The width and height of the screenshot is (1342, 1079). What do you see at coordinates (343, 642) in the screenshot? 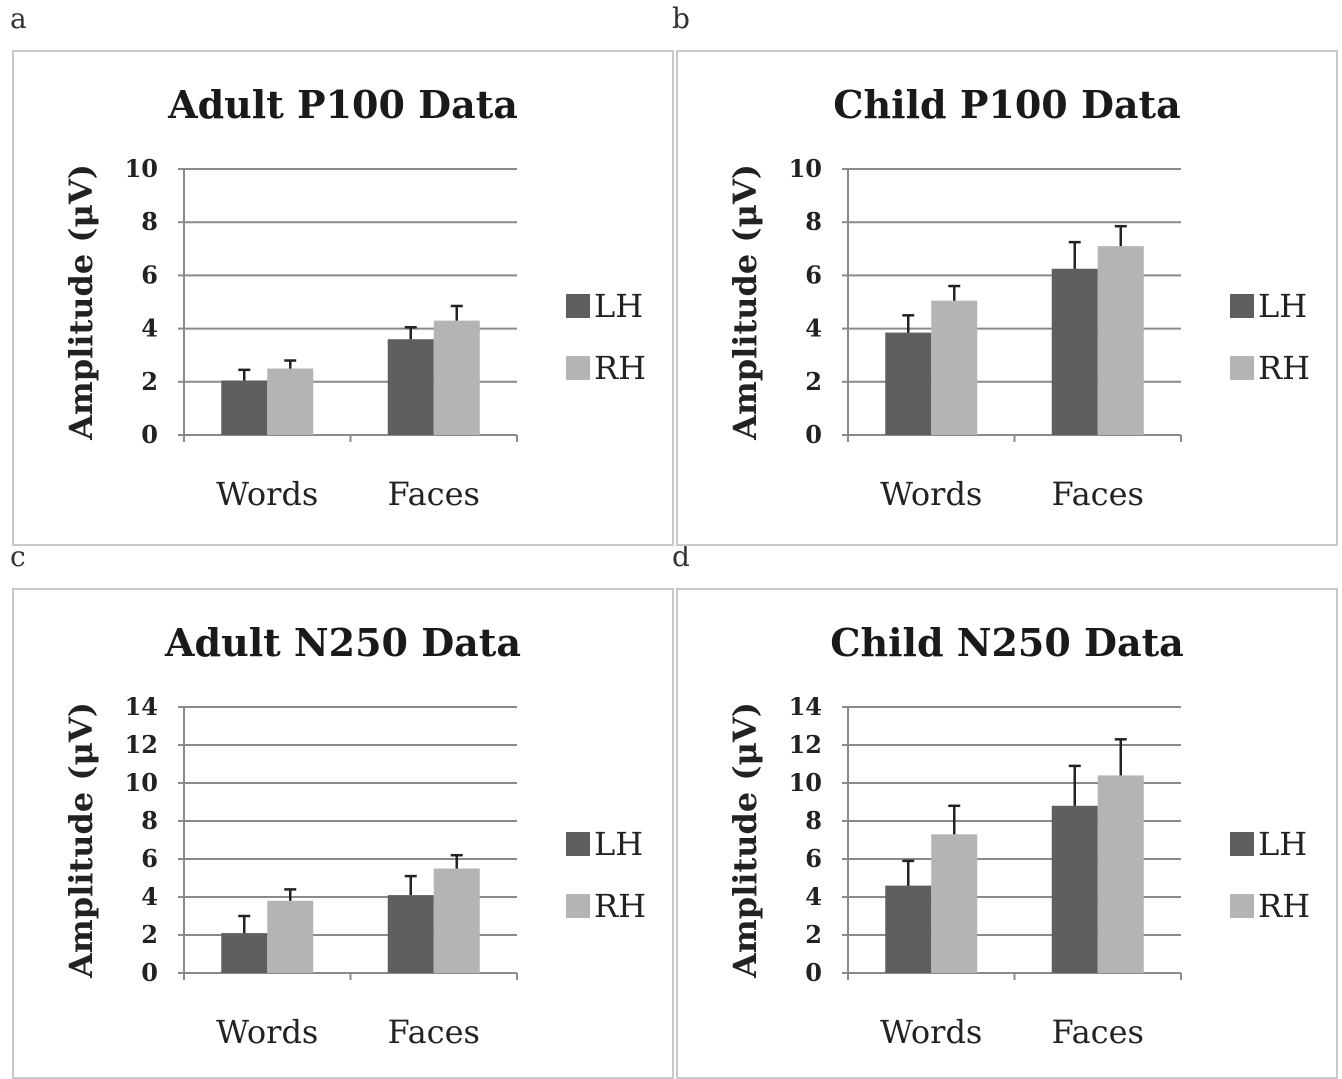
I see `chart-title: Adult N250 Data` at bounding box center [343, 642].